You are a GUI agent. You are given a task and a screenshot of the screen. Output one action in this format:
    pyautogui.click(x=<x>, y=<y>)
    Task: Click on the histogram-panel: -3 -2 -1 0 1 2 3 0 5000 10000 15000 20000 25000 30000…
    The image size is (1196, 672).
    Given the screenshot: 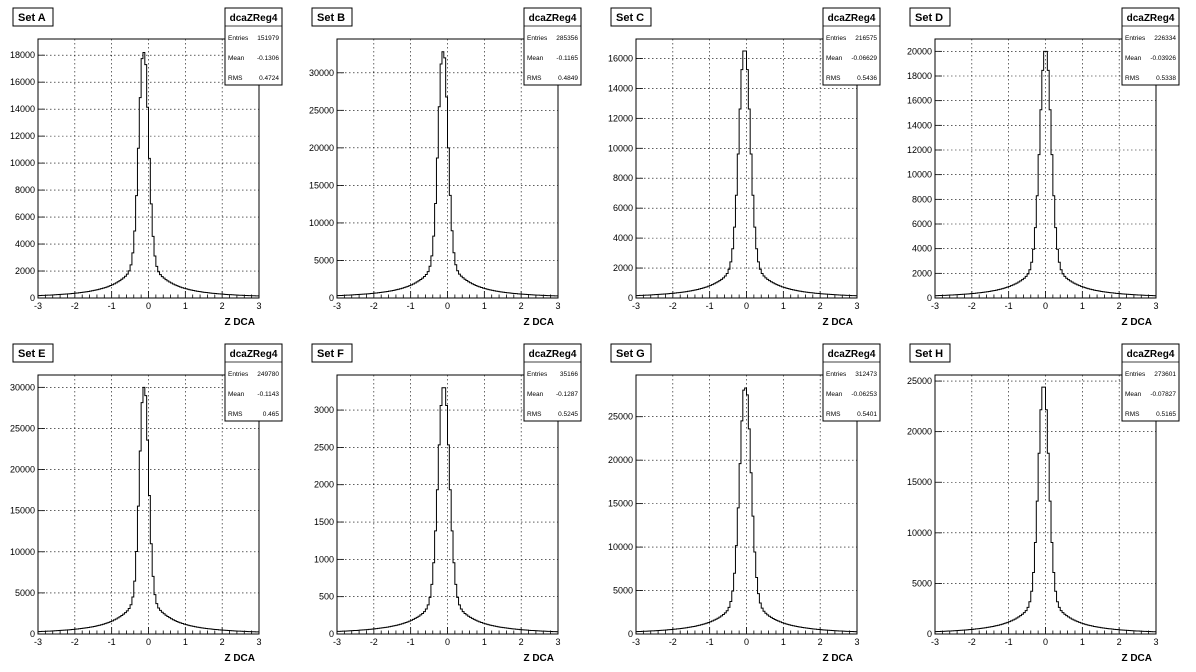 What is the action you would take?
    pyautogui.click(x=146, y=503)
    